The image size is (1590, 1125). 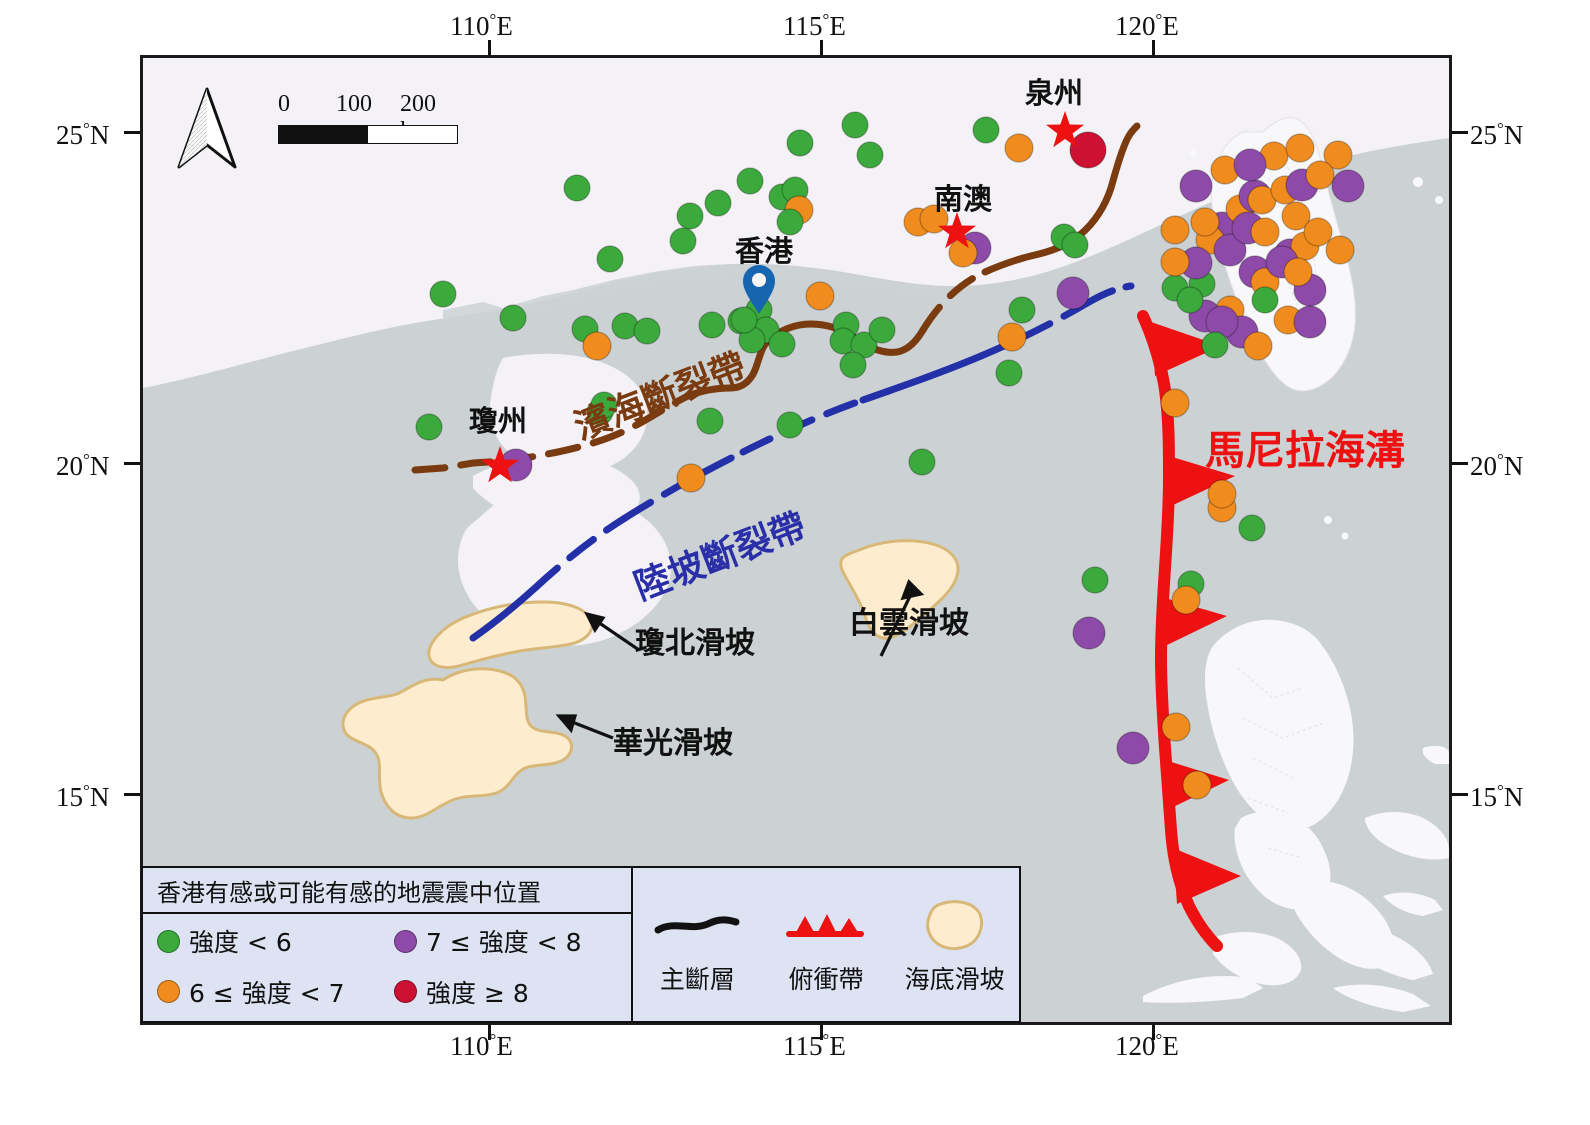 I want to click on axis-left-label-25N: 25°N, so click(x=83, y=134).